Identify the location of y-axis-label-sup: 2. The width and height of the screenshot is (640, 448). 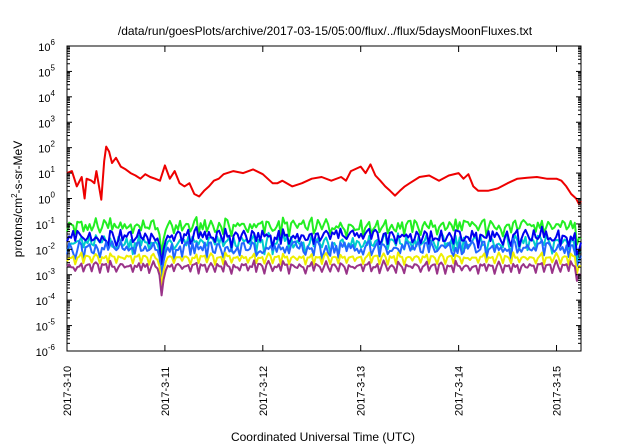
(14, 195).